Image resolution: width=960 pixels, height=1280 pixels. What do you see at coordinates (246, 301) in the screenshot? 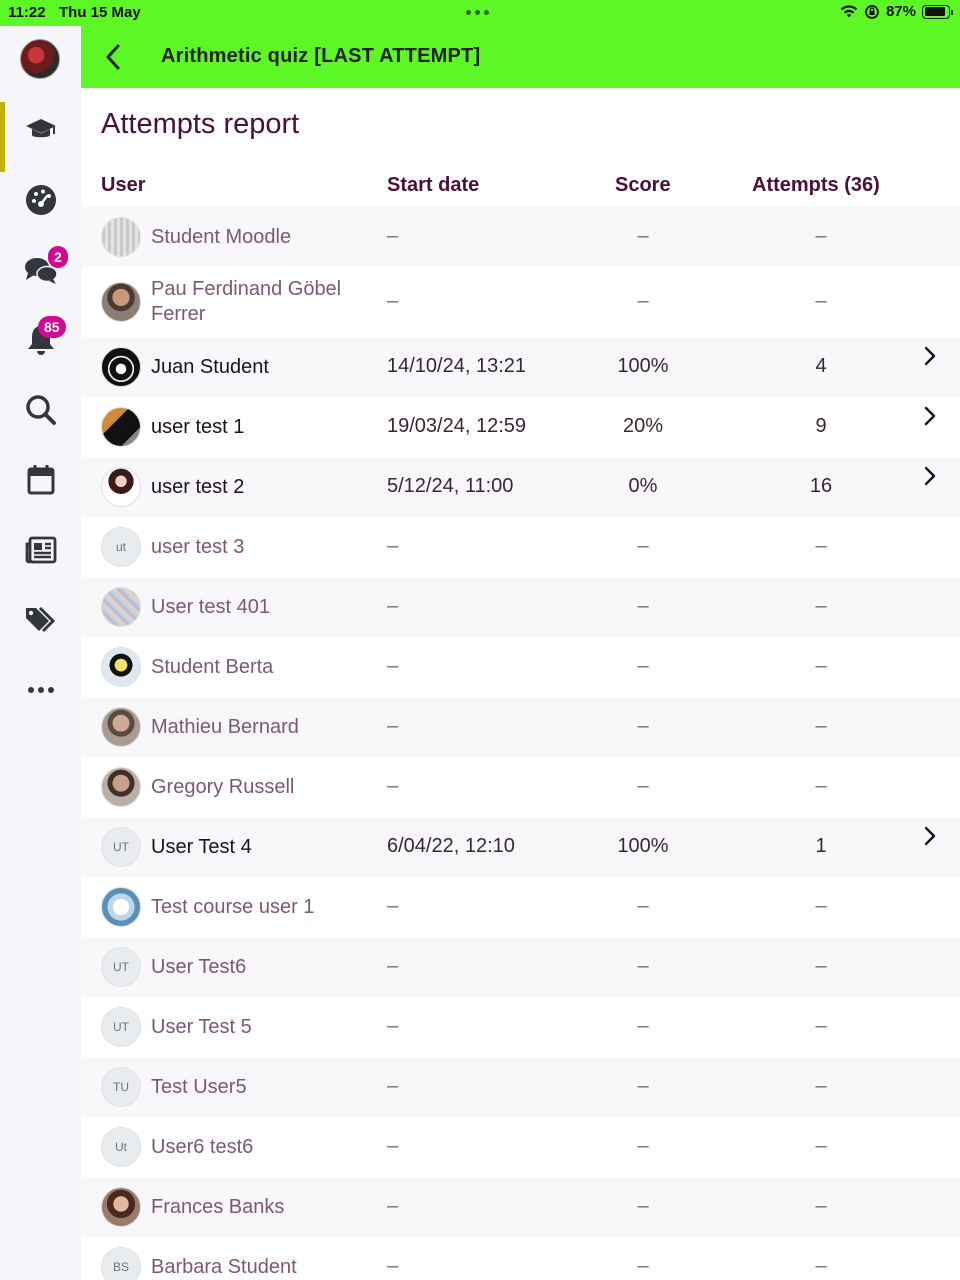
I see `user-name: Pau Ferdinand Göbel Ferrer` at bounding box center [246, 301].